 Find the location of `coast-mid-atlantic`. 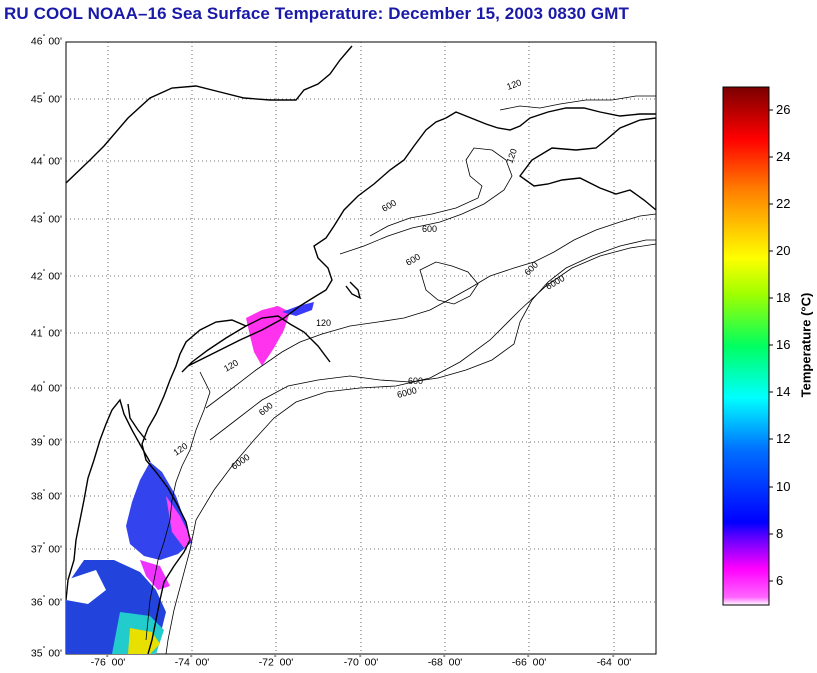

coast-mid-atlantic is located at coordinates (194, 486).